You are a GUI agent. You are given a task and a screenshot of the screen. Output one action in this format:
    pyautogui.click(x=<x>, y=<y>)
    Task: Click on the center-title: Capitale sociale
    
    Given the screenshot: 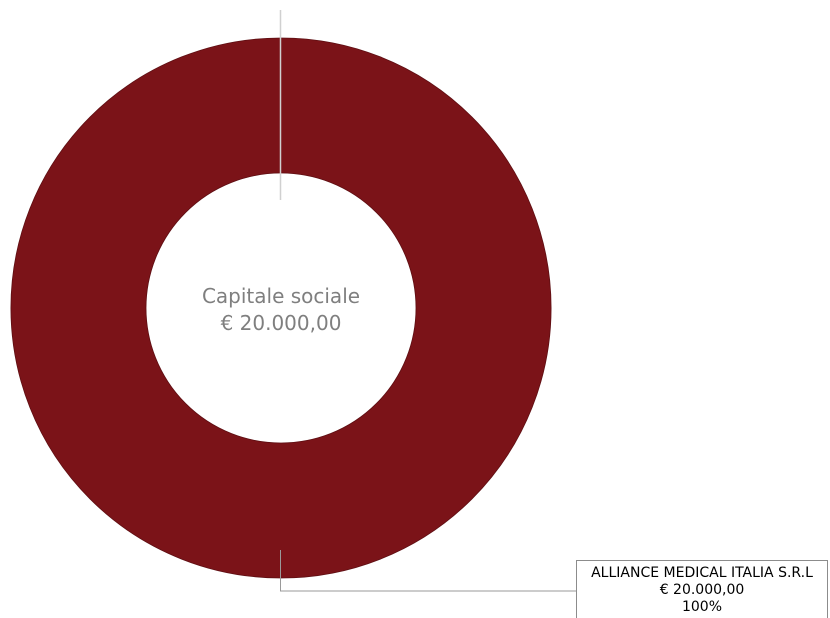 What is the action you would take?
    pyautogui.click(x=281, y=296)
    